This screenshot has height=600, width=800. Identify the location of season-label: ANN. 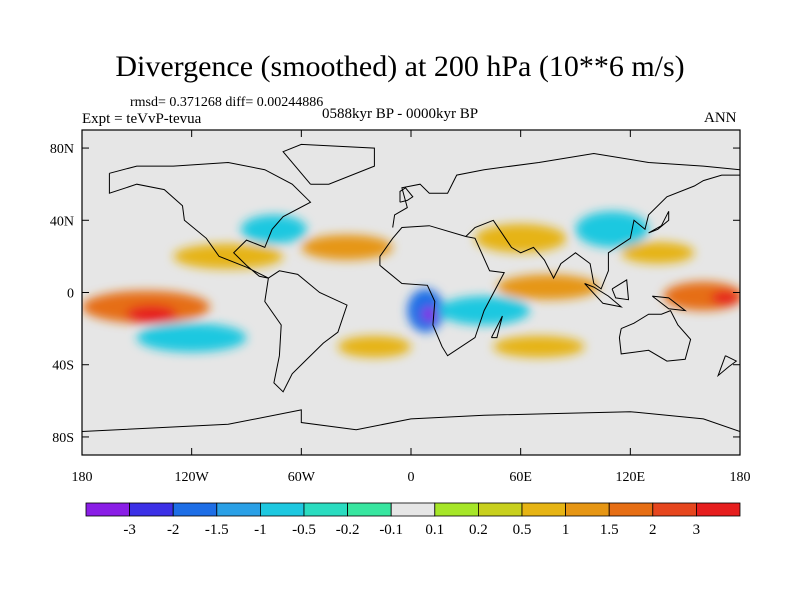
(720, 118).